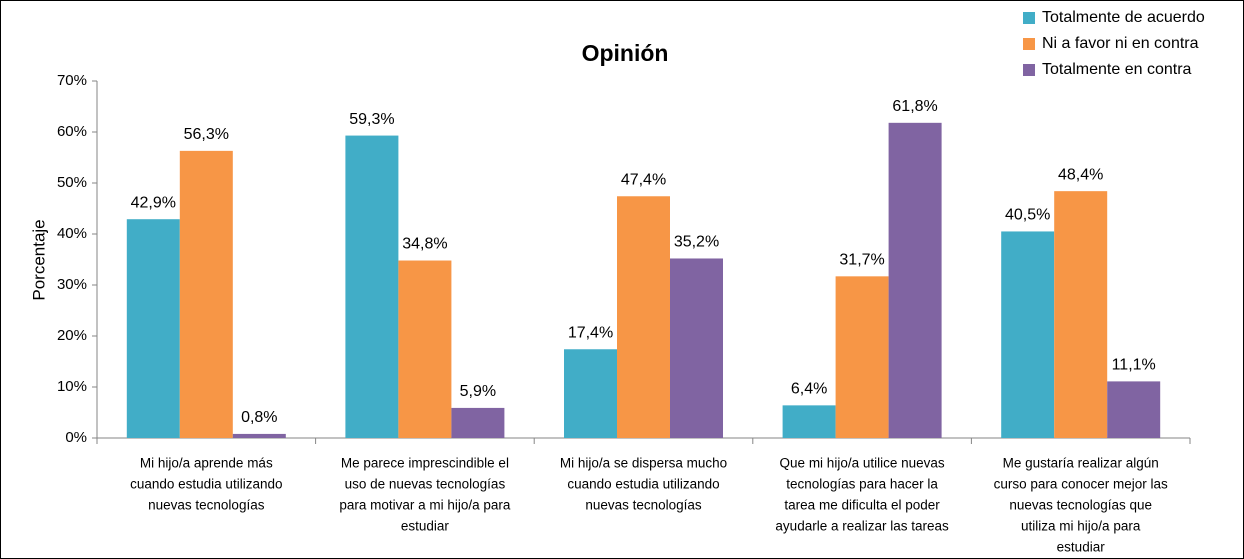 The height and width of the screenshot is (559, 1244). I want to click on x-tick-label: uso de nuevas tecnologías, so click(425, 484).